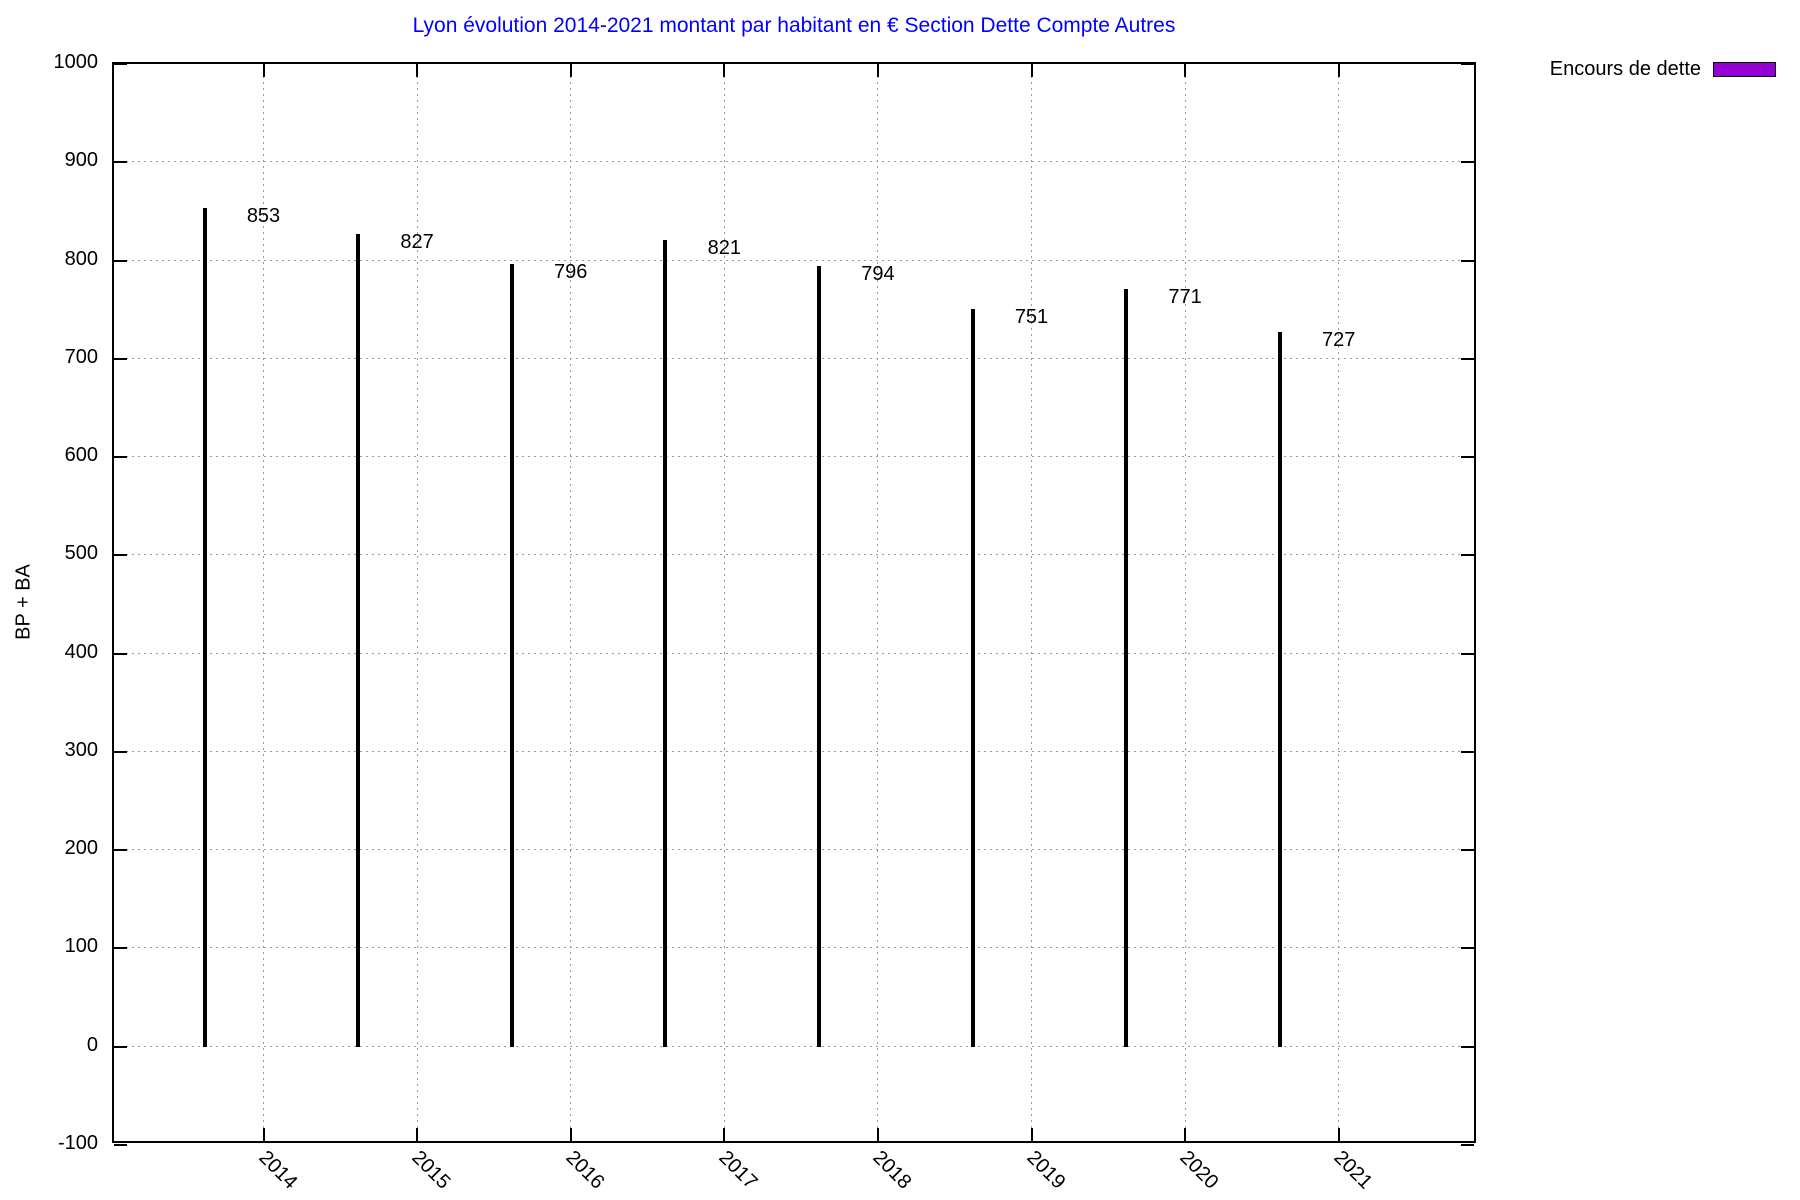  What do you see at coordinates (358, 640) in the screenshot?
I see `bar-2015` at bounding box center [358, 640].